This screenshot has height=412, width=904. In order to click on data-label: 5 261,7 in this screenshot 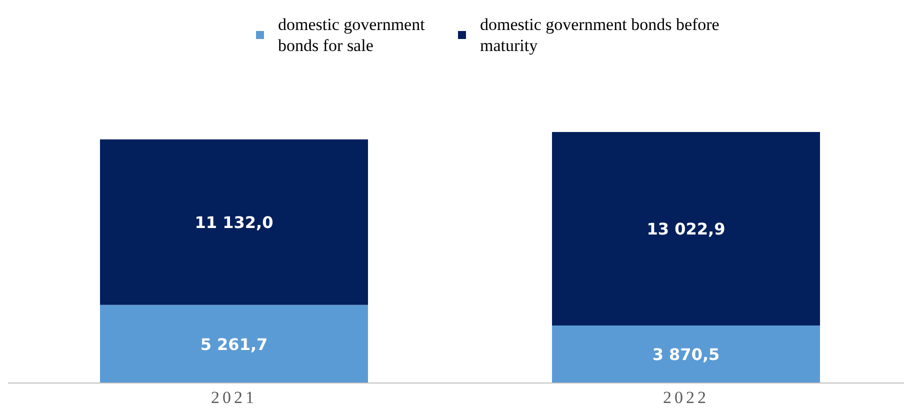, I will do `click(234, 344)`.